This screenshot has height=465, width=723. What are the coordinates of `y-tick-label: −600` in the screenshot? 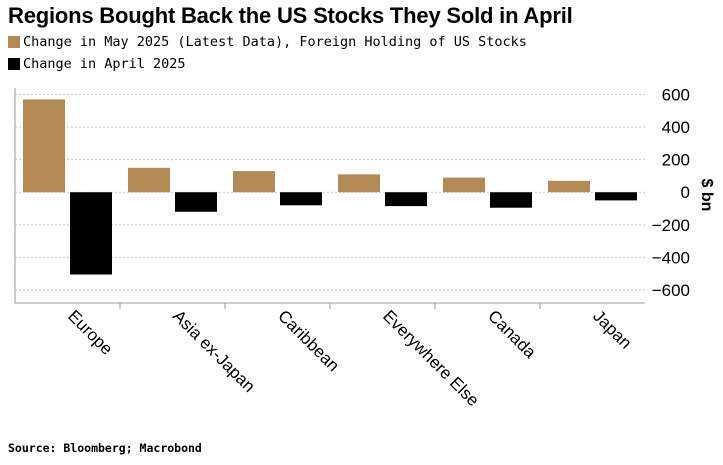 It's located at (671, 290).